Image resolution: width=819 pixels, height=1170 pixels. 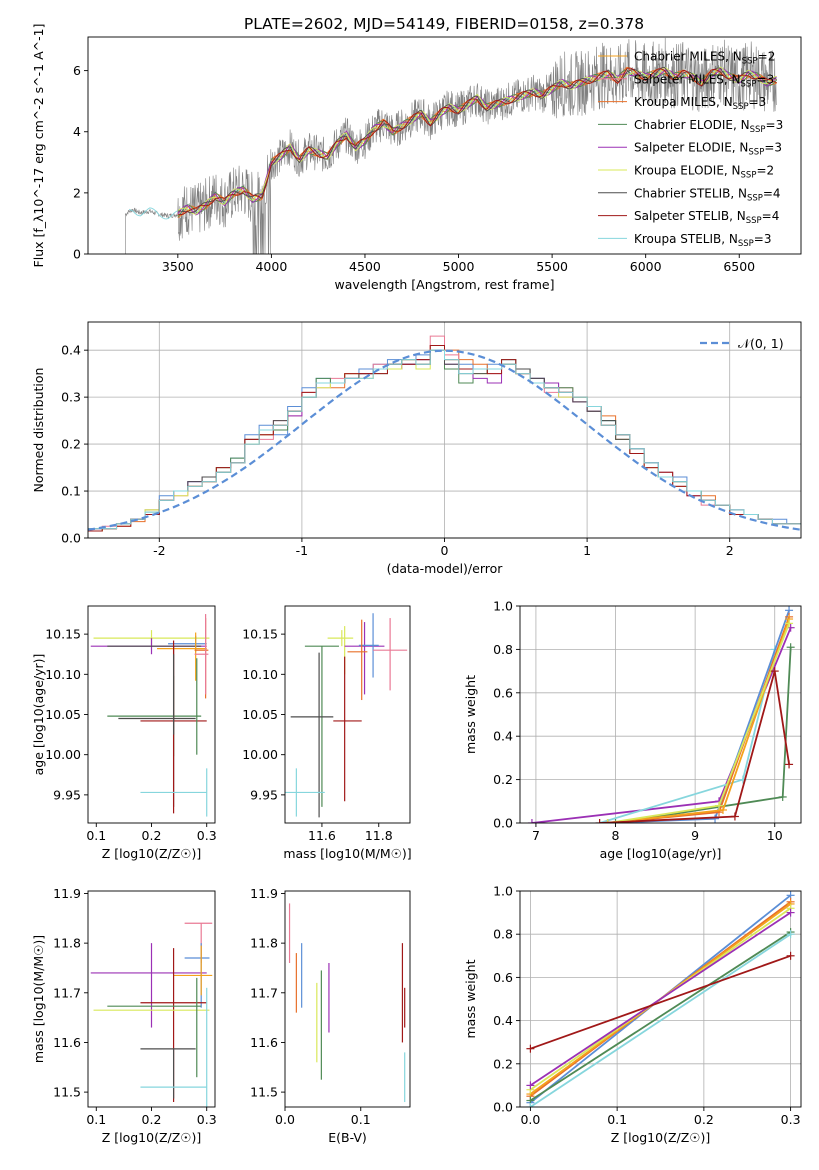 What do you see at coordinates (704, 80) in the screenshot?
I see `legend-label: Salpeter MILES, NSSP=3` at bounding box center [704, 80].